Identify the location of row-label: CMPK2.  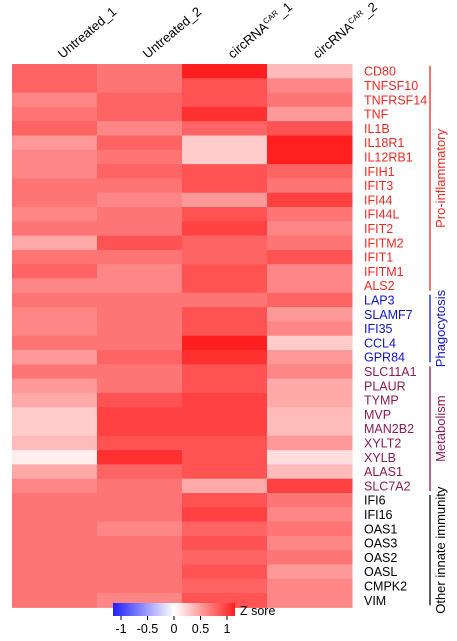
(385, 586).